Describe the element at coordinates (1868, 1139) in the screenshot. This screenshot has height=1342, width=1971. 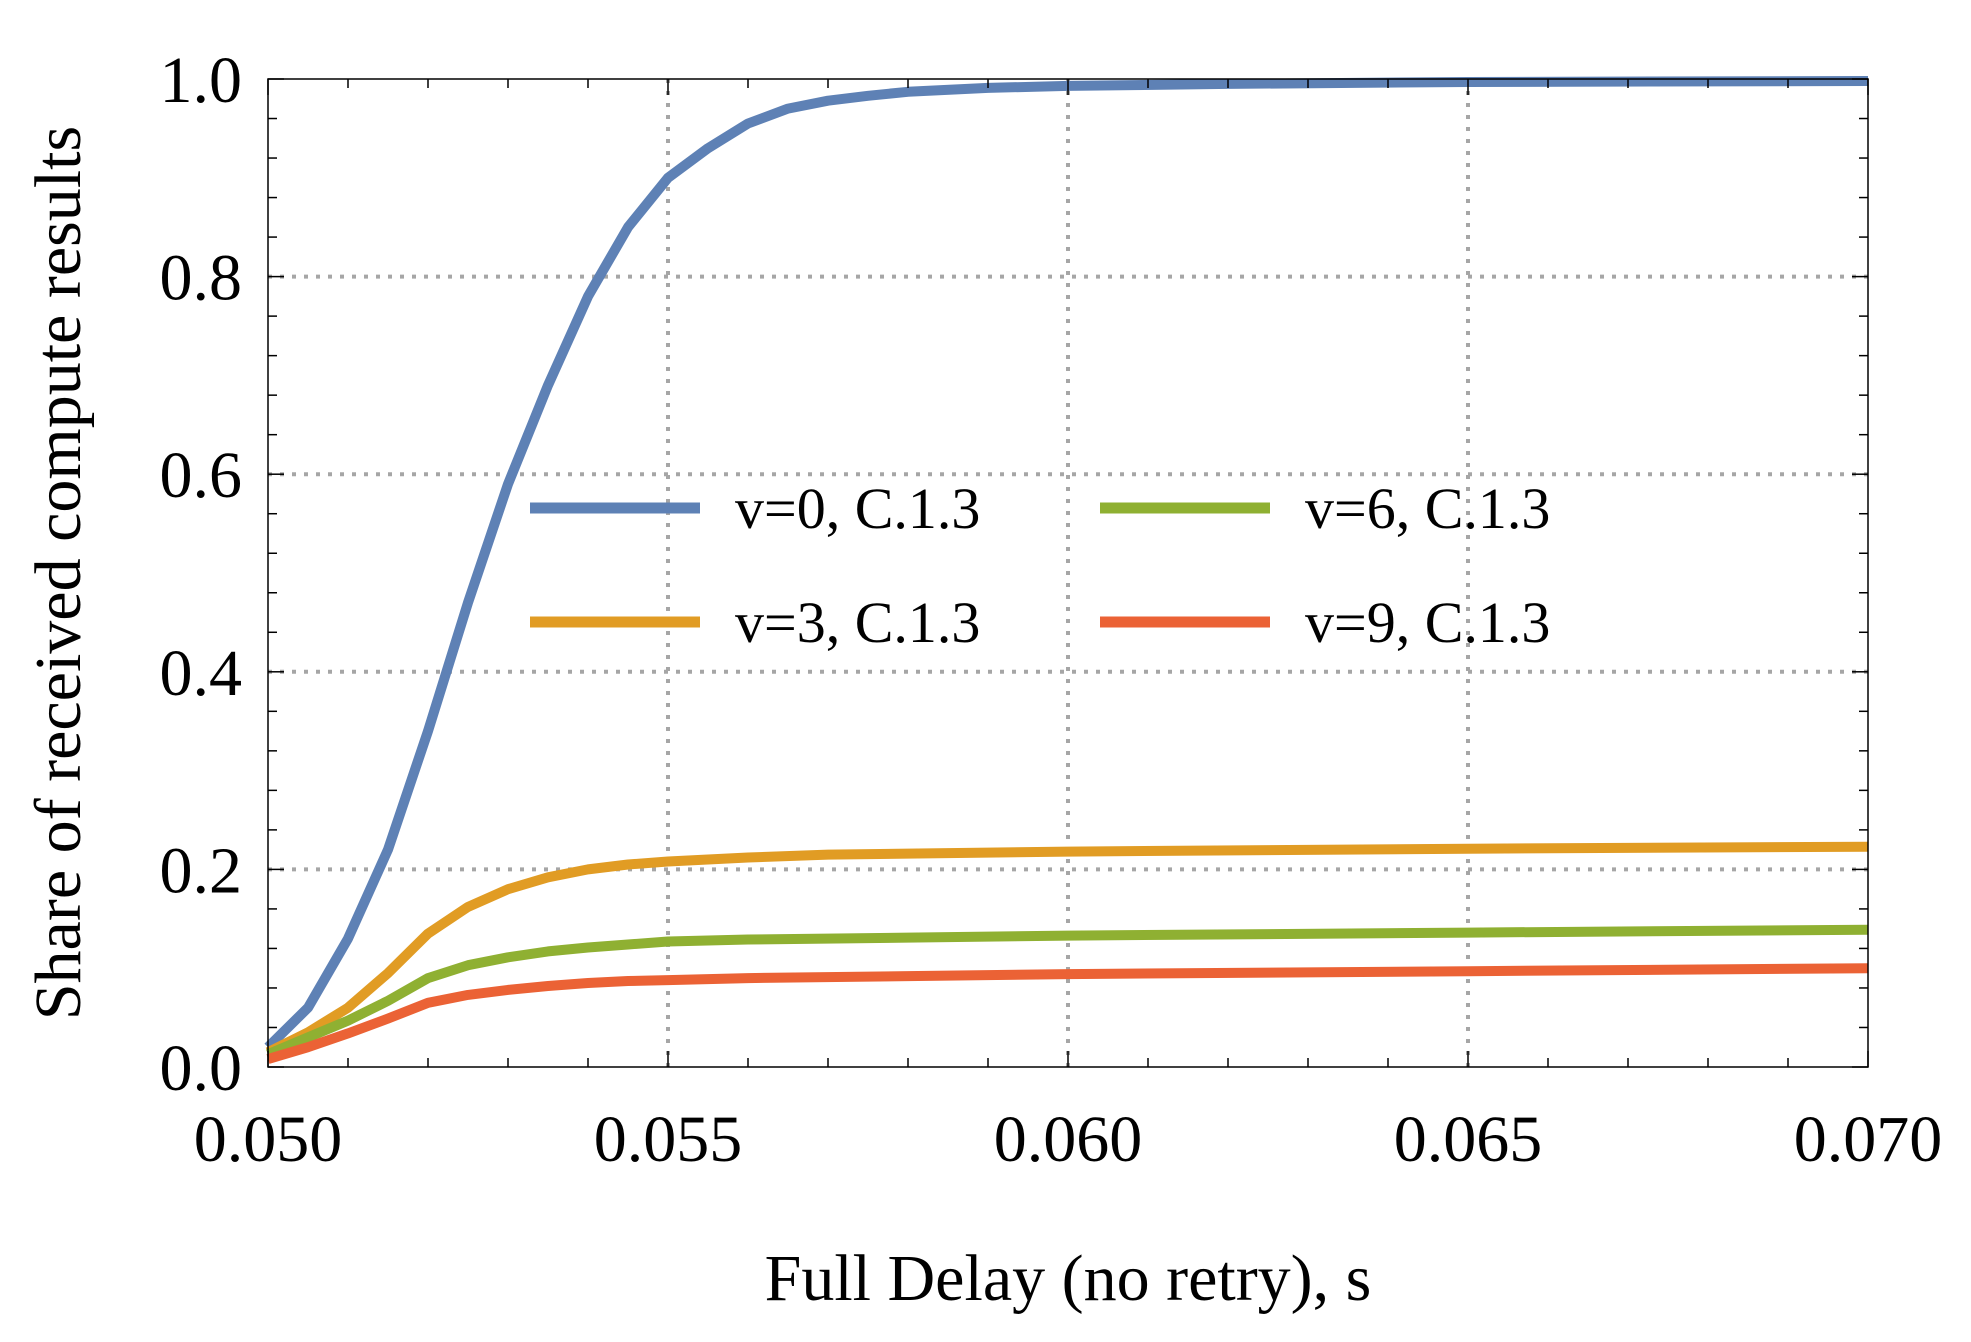
I see `x-tick-label: 0.070` at that location.